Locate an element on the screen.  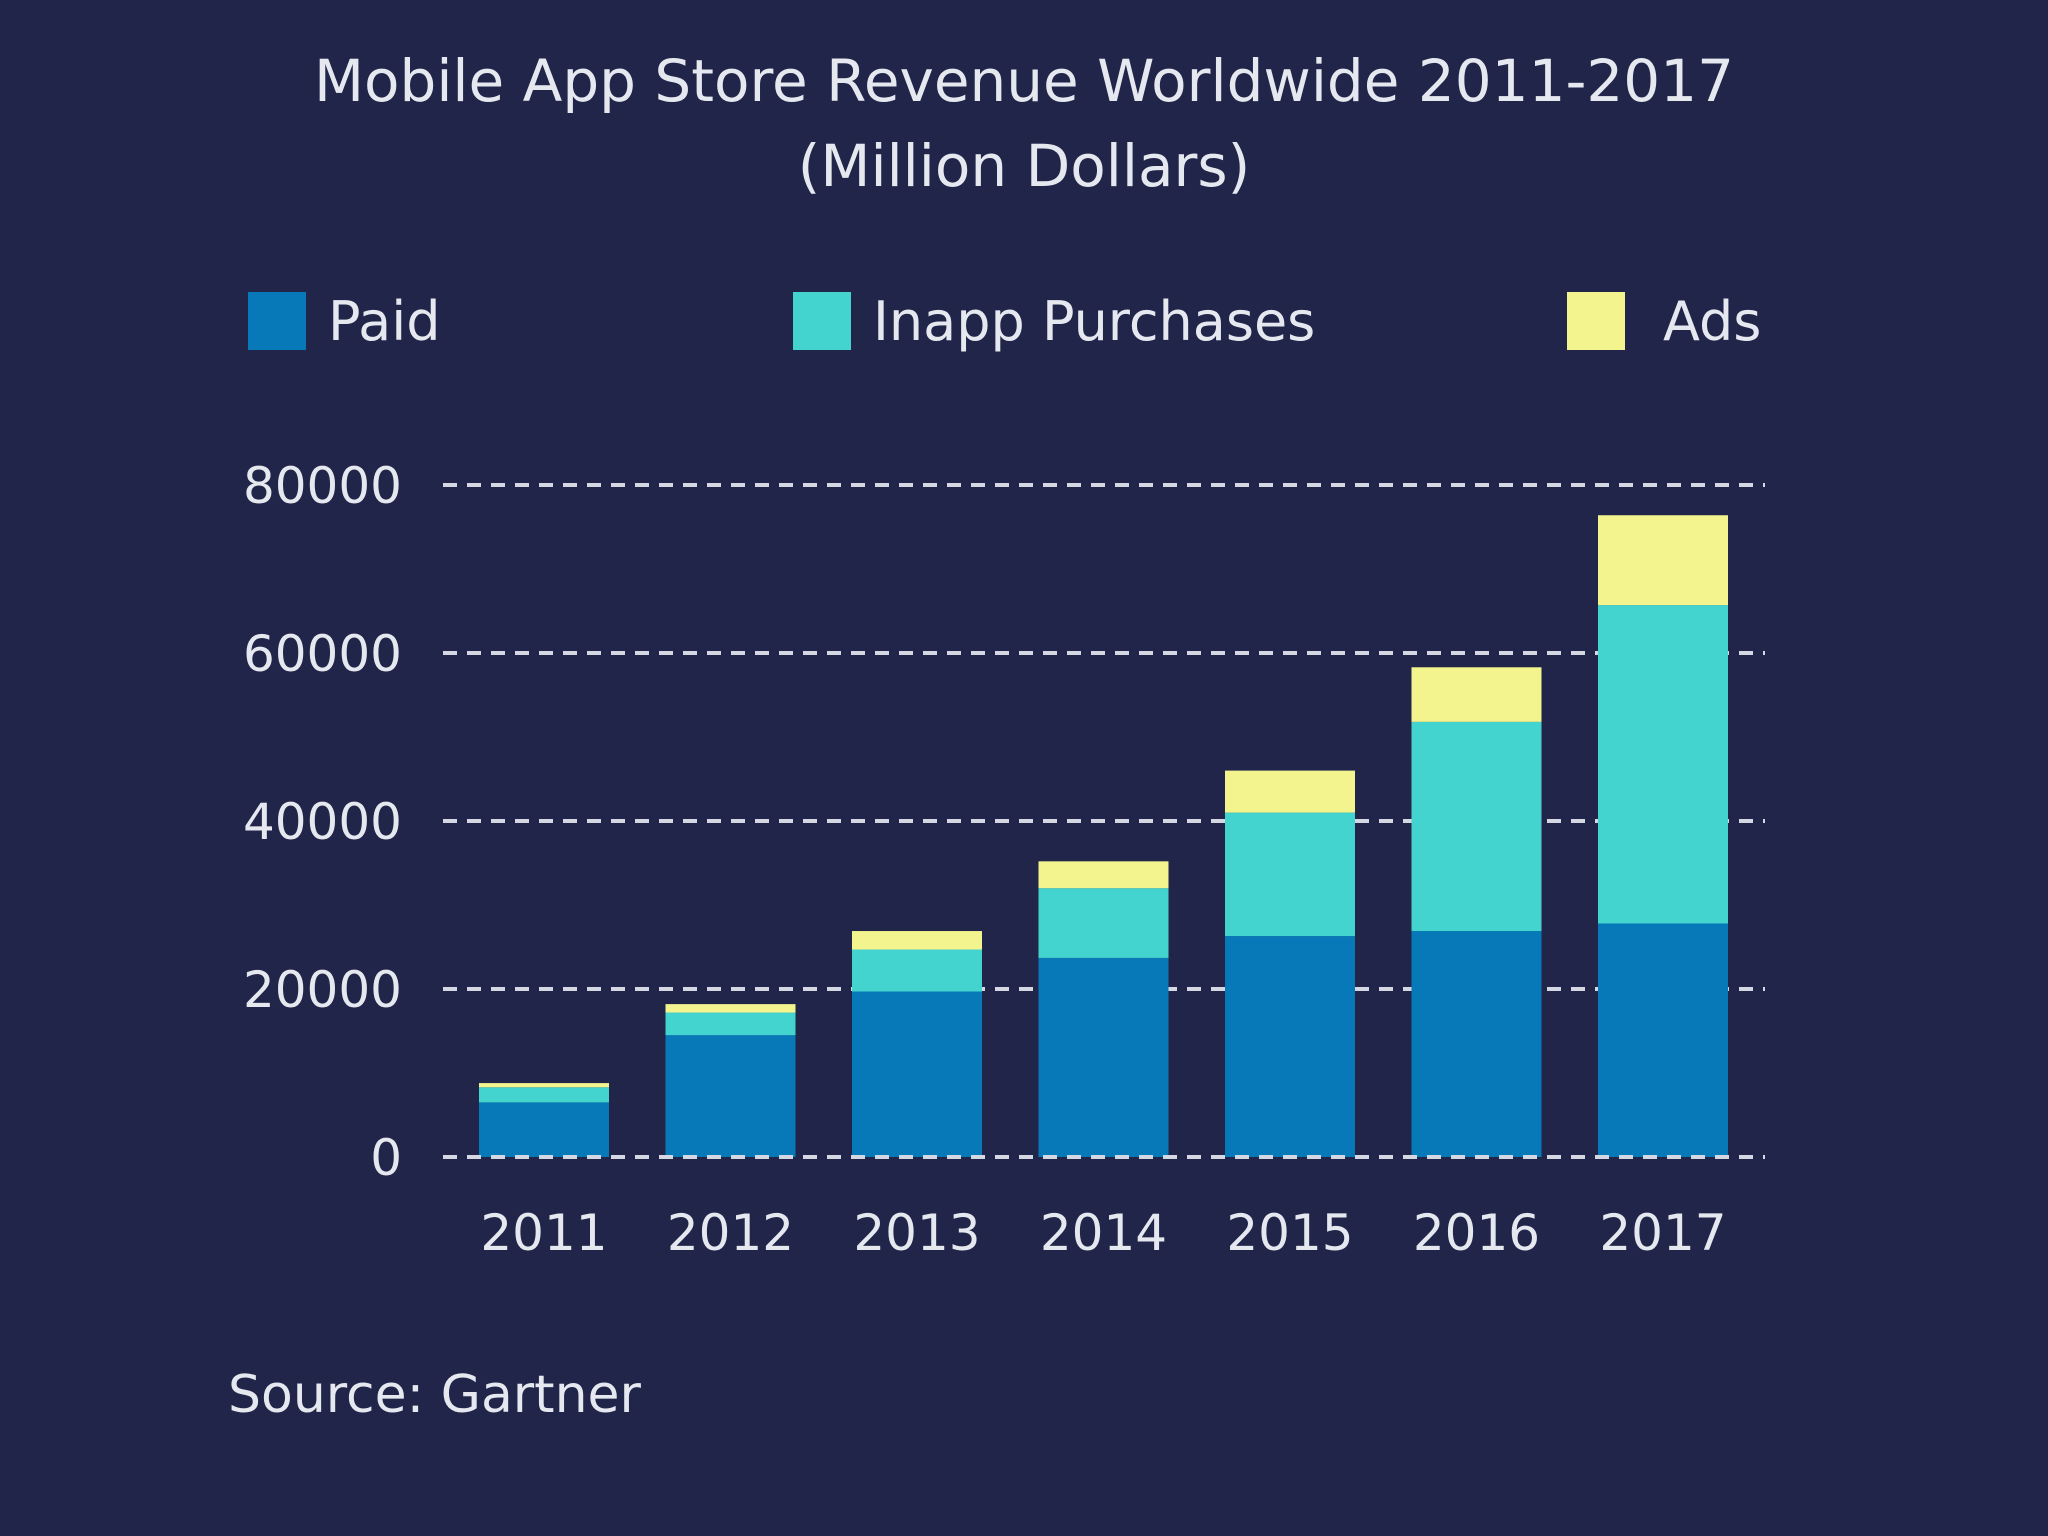
legend-item-paid: Paid is located at coordinates (344, 321).